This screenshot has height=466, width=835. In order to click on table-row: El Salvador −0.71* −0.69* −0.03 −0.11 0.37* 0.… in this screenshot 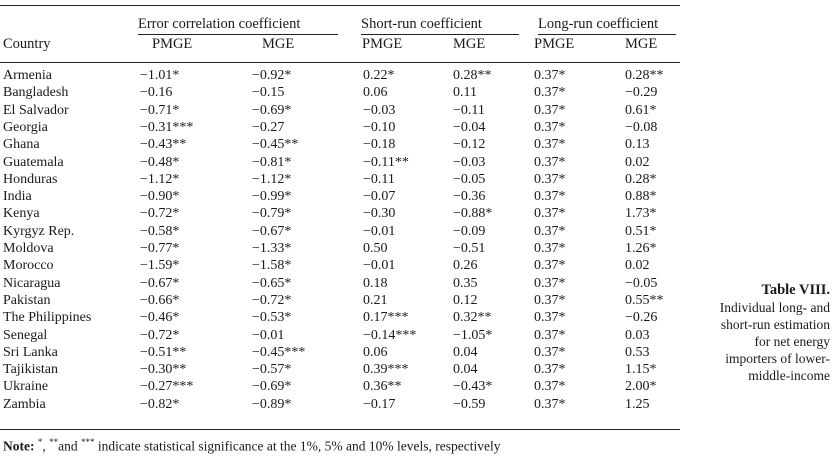, I will do `click(340, 110)`.